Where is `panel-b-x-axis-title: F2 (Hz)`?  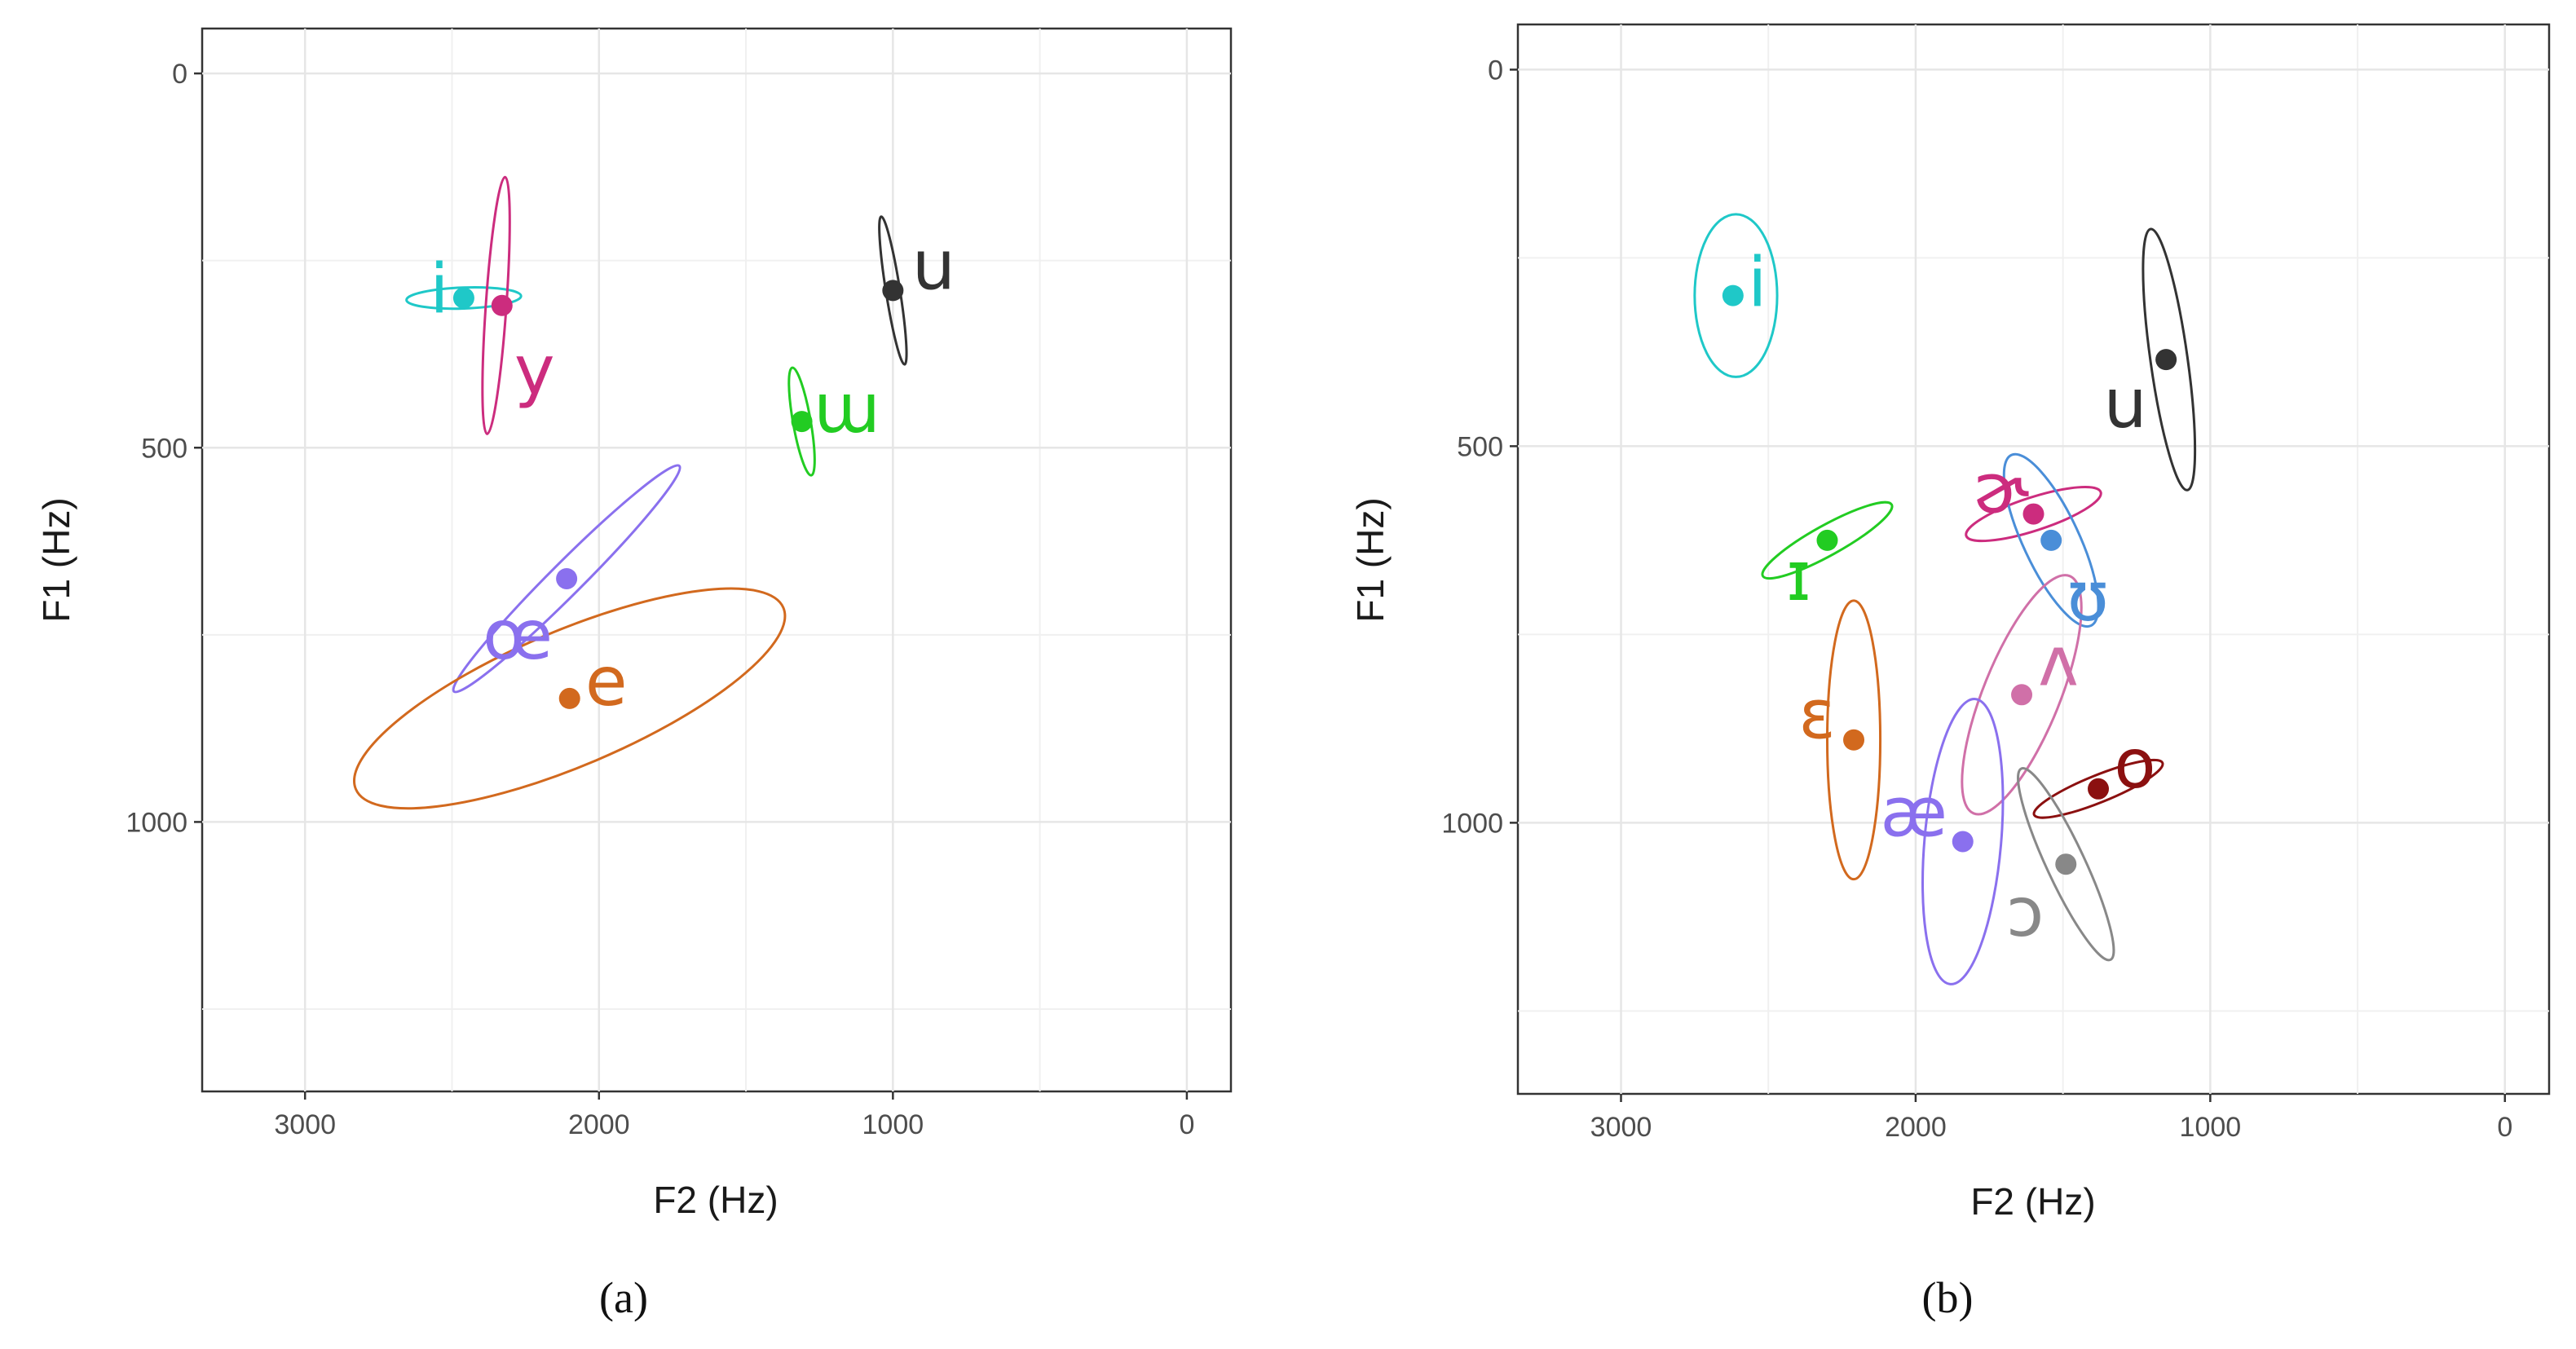
panel-b-x-axis-title: F2 (Hz) is located at coordinates (2032, 1201).